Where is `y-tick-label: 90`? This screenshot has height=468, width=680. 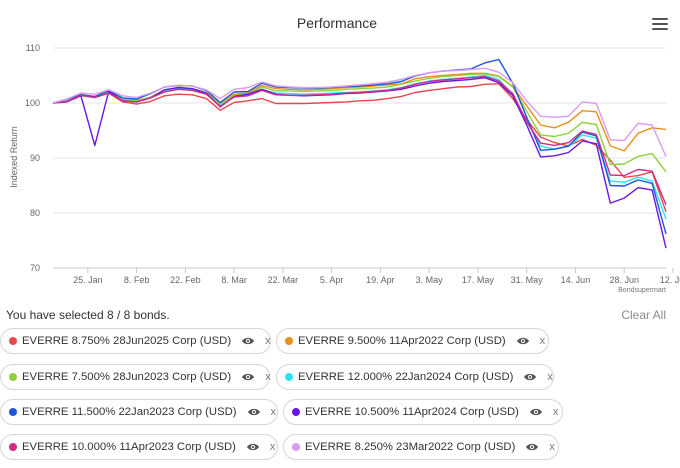 y-tick-label: 90 is located at coordinates (35, 158).